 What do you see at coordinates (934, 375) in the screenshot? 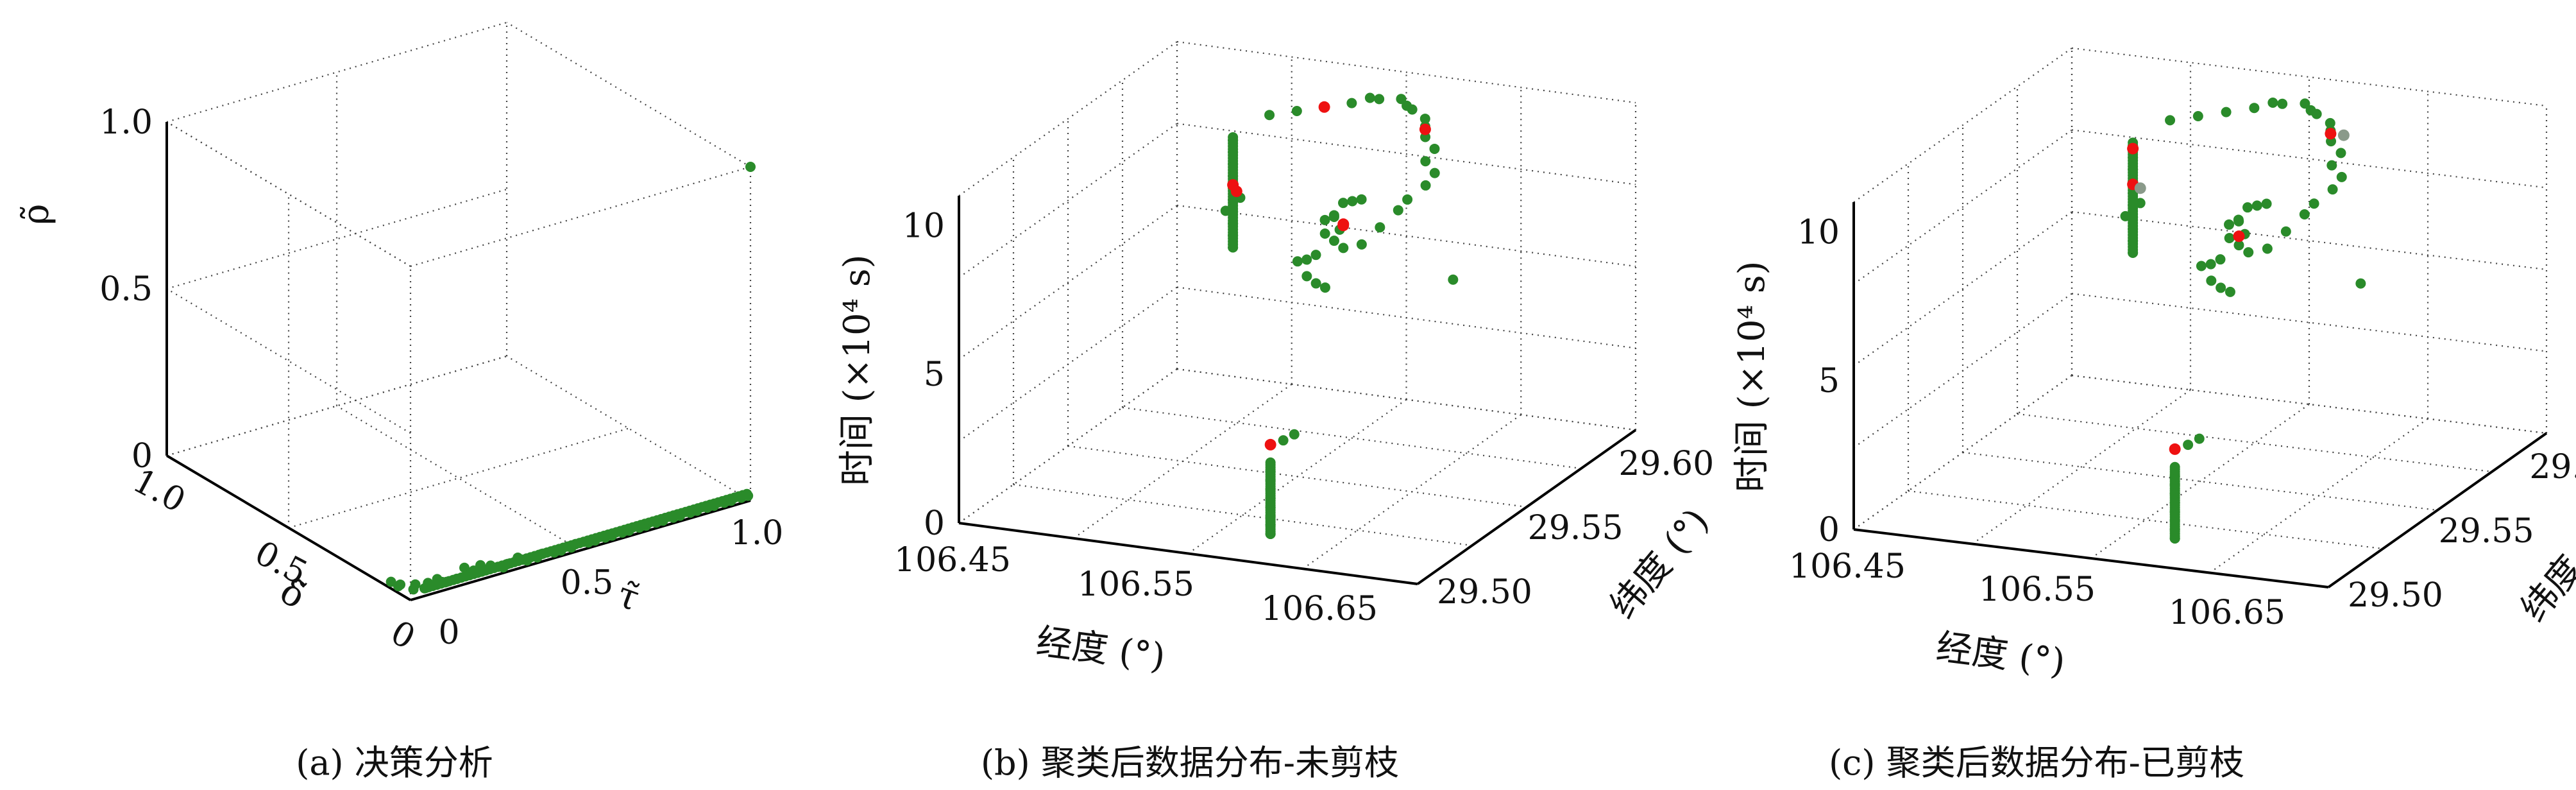
I see `p1-time-tick-label: 5` at bounding box center [934, 375].